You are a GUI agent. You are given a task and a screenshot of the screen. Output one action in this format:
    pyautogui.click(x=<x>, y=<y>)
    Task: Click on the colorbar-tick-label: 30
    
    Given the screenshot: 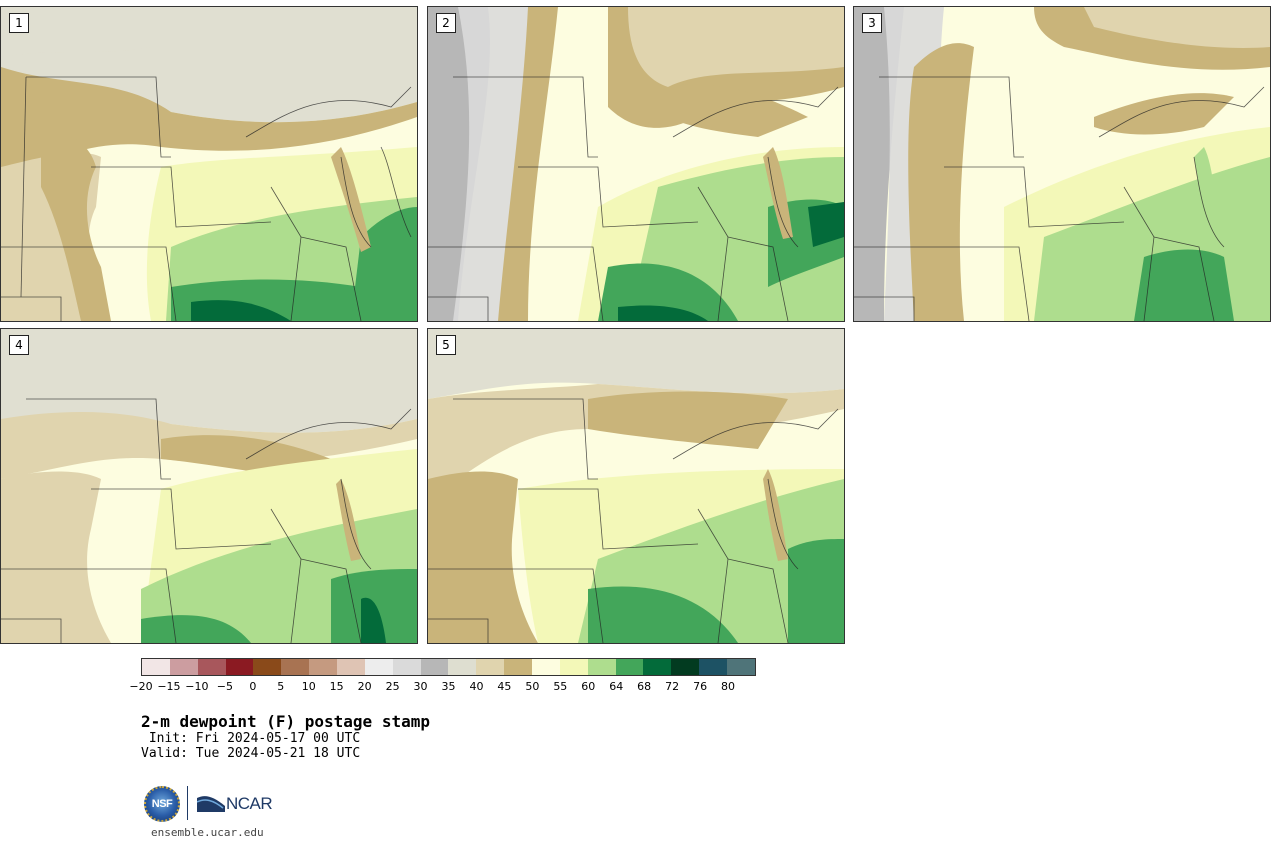 What is the action you would take?
    pyautogui.click(x=420, y=686)
    